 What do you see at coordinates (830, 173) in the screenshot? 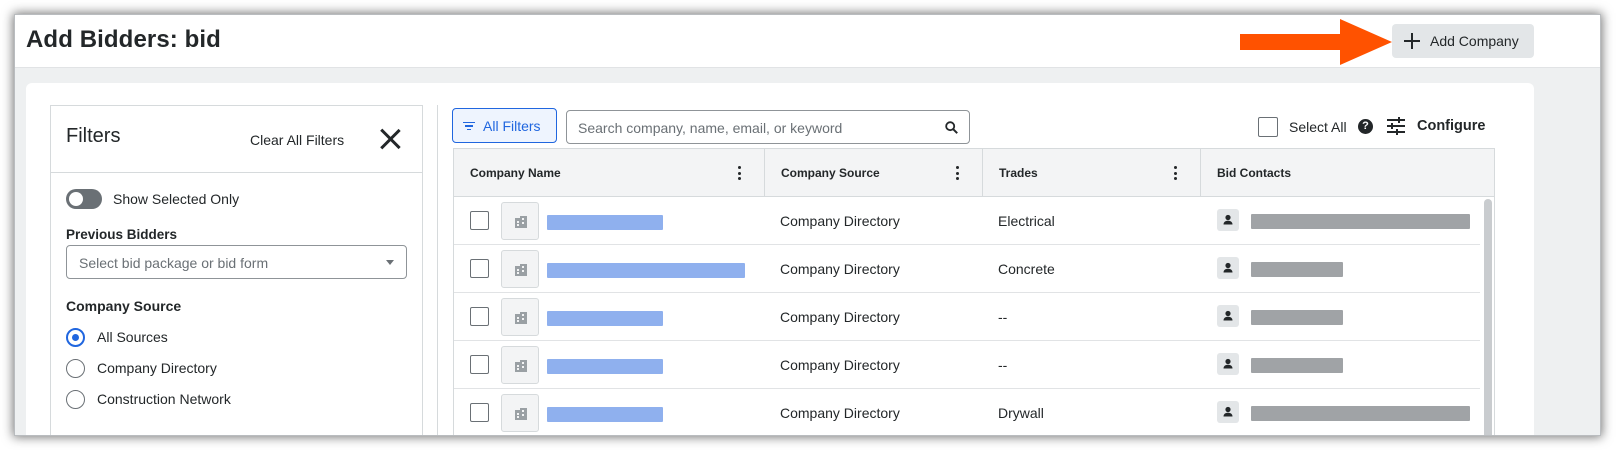
I see `column-label: Company Source` at bounding box center [830, 173].